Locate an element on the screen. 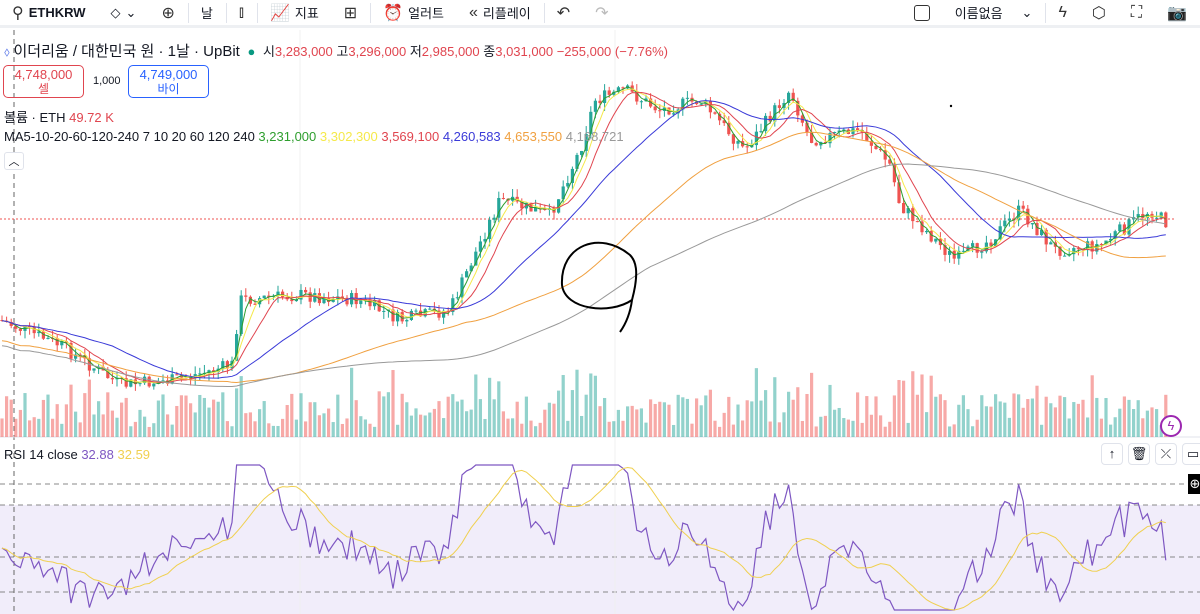 The image size is (1200, 614). candles-icon: ⫾ is located at coordinates (241, 12).